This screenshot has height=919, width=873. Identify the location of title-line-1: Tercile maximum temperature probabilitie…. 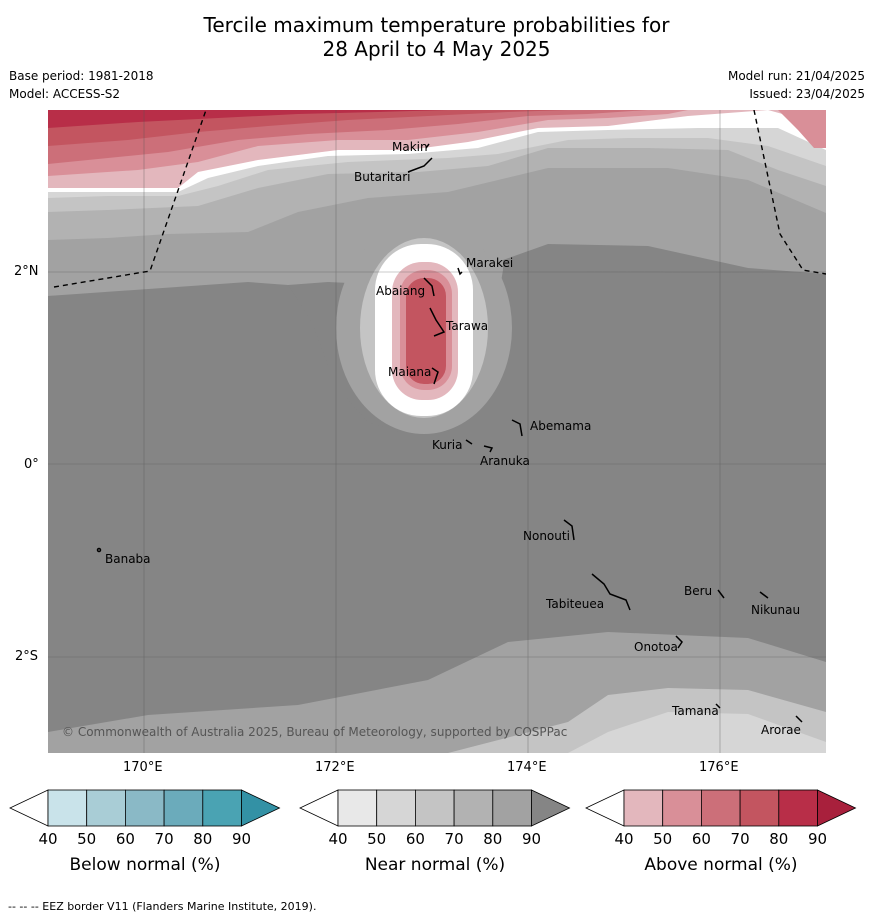
(436, 25).